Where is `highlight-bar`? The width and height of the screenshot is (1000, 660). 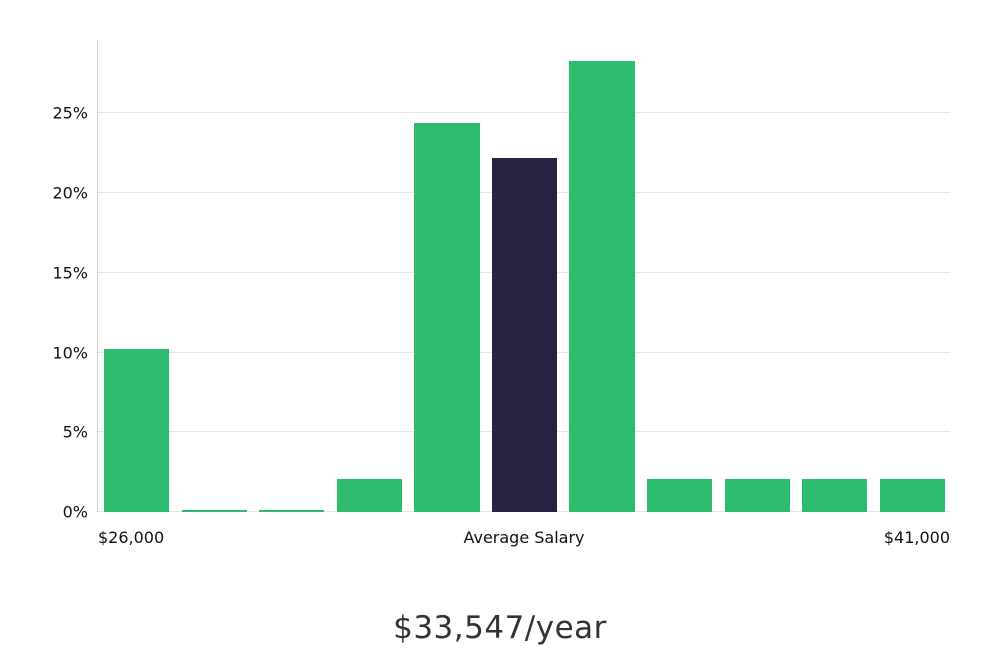
highlight-bar is located at coordinates (524, 335).